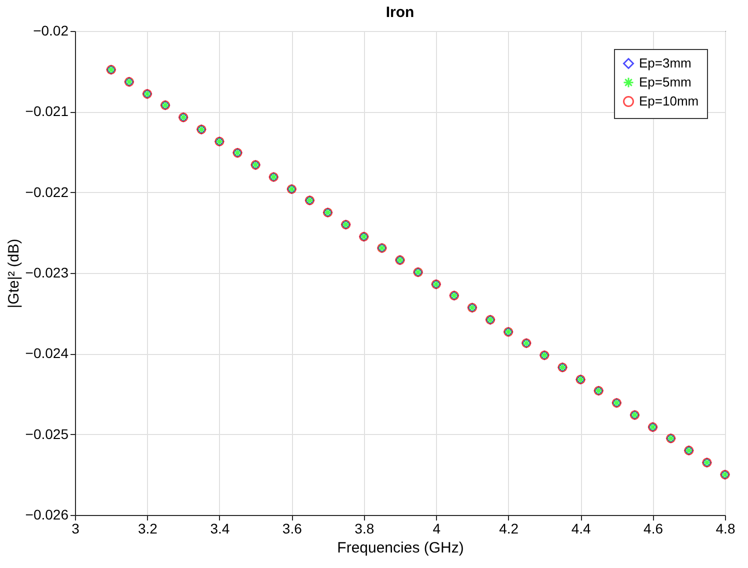 Image resolution: width=748 pixels, height=568 pixels. What do you see at coordinates (292, 528) in the screenshot?
I see `x-tick-label: 3.6` at bounding box center [292, 528].